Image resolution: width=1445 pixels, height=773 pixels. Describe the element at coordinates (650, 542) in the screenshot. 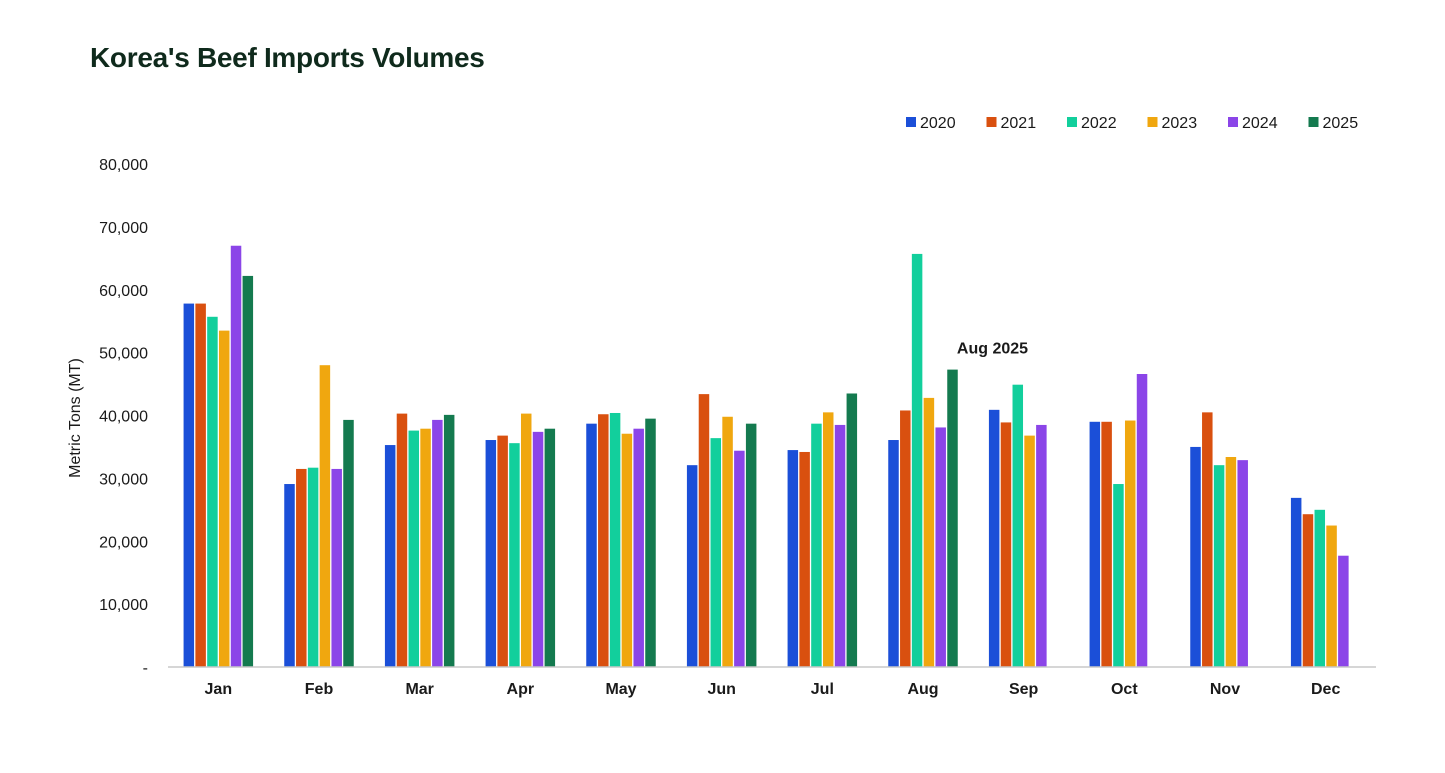

I see `bar-2025-may` at that location.